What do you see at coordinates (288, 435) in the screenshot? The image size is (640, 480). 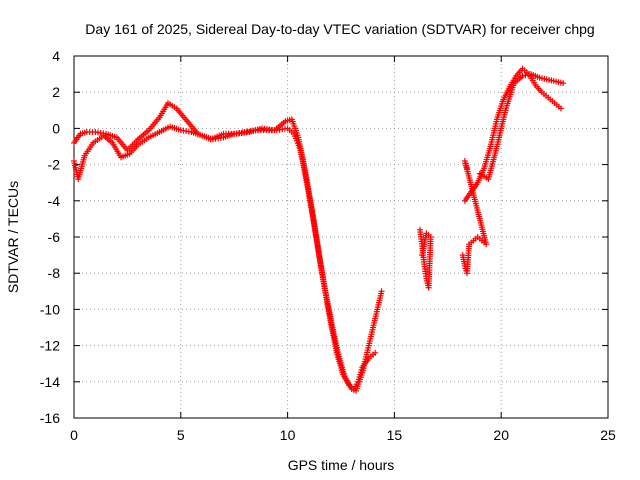 I see `x-tick-label: 10` at bounding box center [288, 435].